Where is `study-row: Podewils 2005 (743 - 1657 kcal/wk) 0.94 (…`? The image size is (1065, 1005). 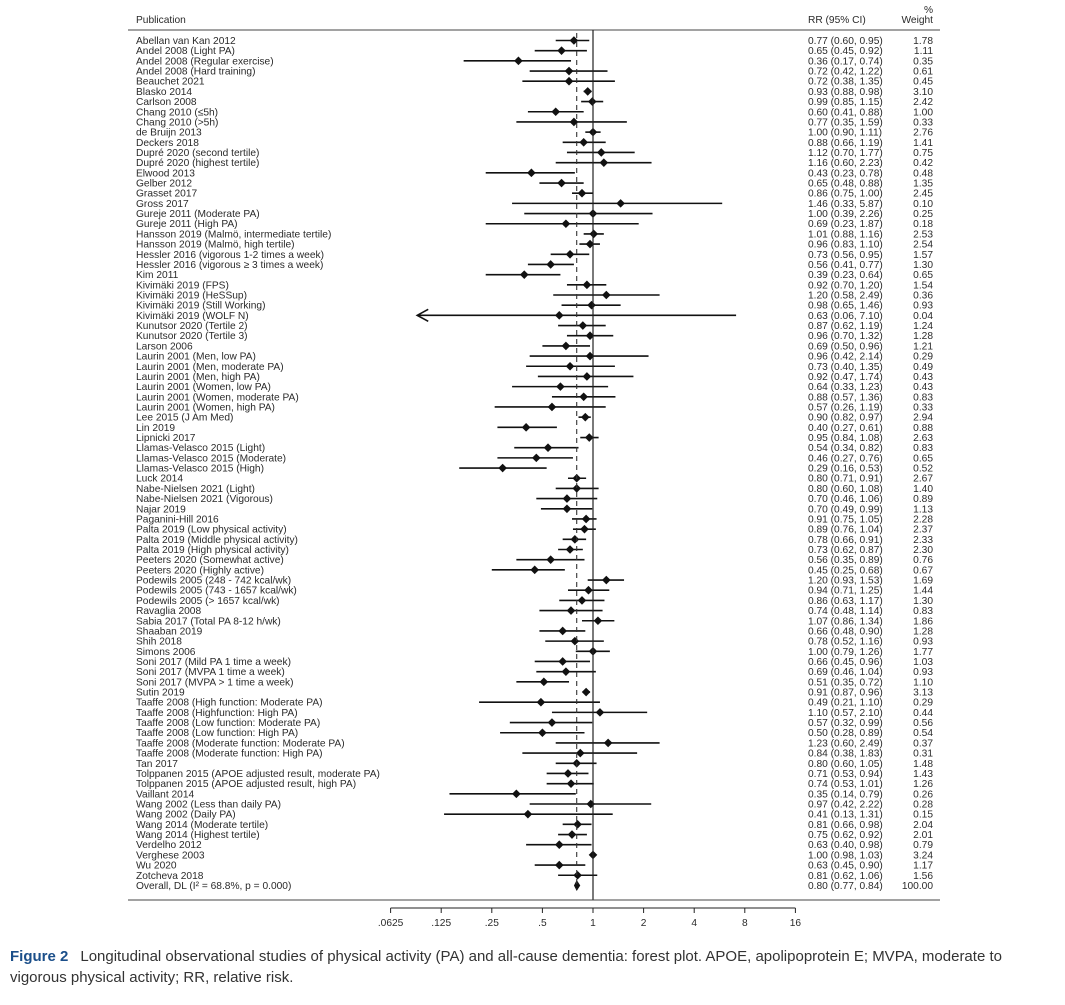 study-row: Podewils 2005 (743 - 1657 kcal/wk) 0.94 (… is located at coordinates (534, 591).